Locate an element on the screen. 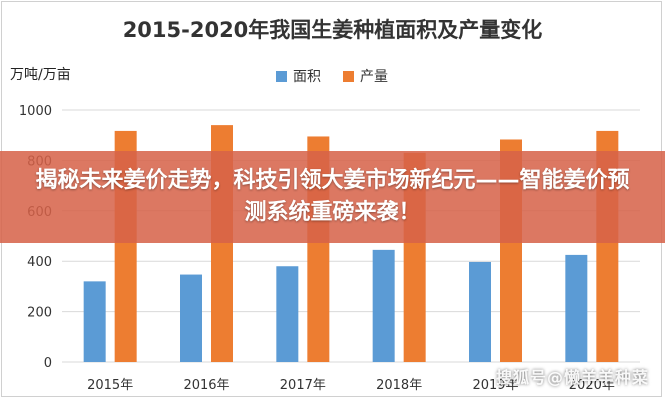 The height and width of the screenshot is (400, 665). legend-item-area: 面积 is located at coordinates (298, 76).